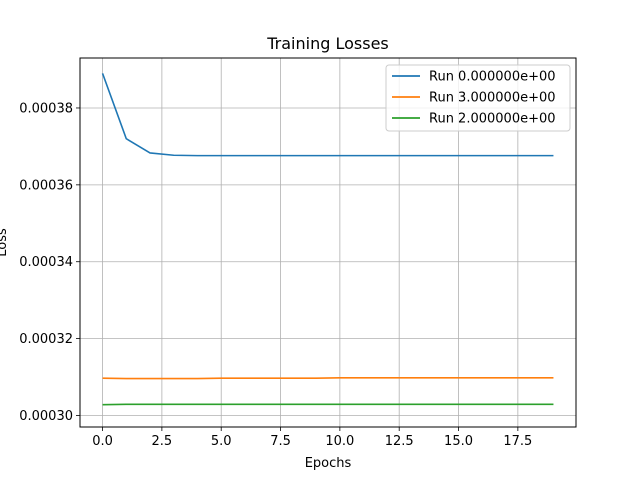 The height and width of the screenshot is (480, 640). What do you see at coordinates (339, 441) in the screenshot?
I see `x-tick-label: 10.0` at bounding box center [339, 441].